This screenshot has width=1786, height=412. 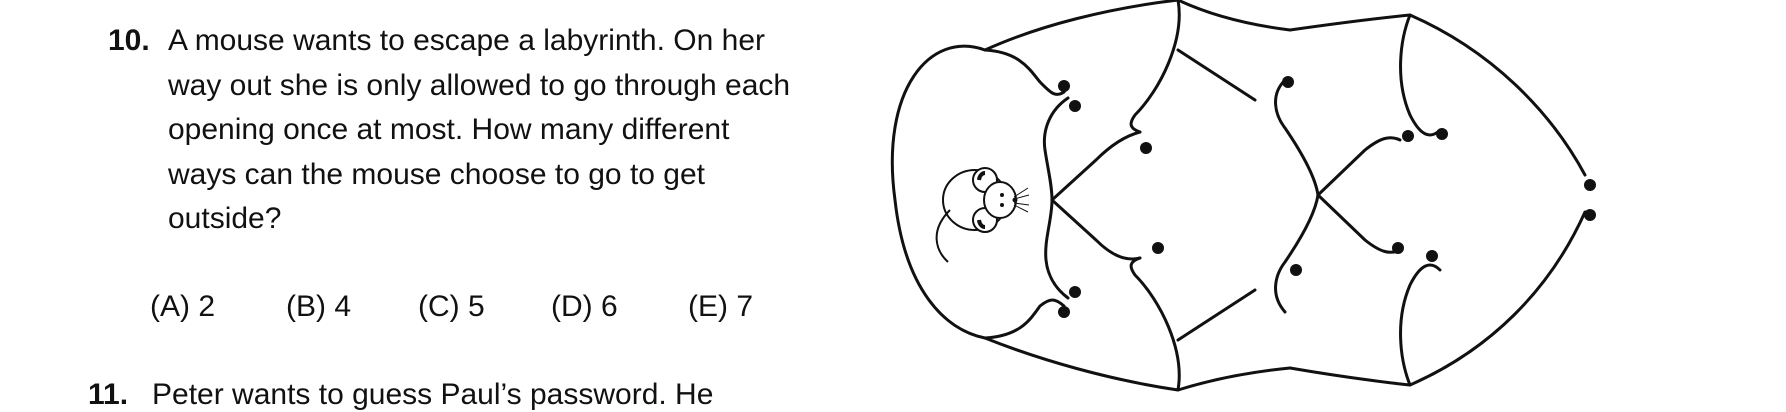 What do you see at coordinates (225, 218) in the screenshot?
I see `question-10-line-5: outside?` at bounding box center [225, 218].